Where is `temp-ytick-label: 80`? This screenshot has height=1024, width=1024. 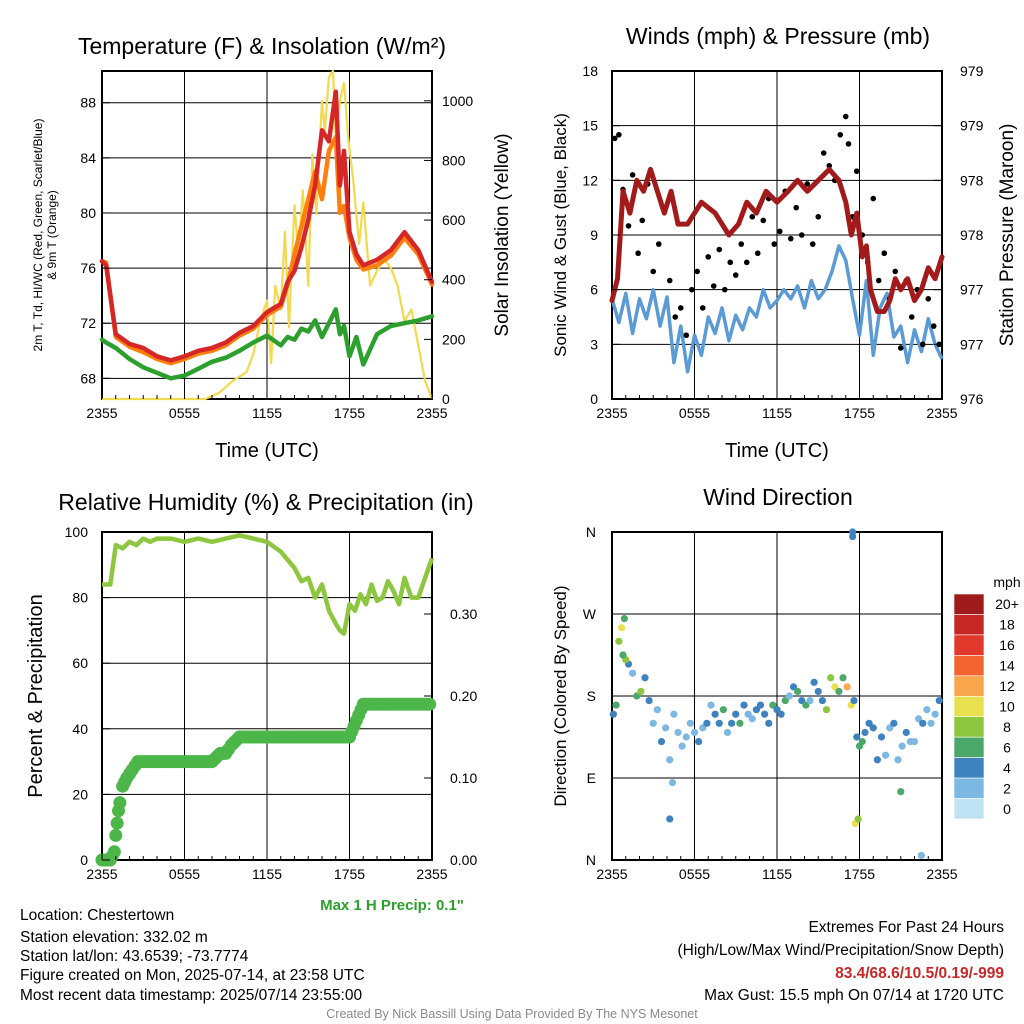 temp-ytick-label: 80 is located at coordinates (88, 213).